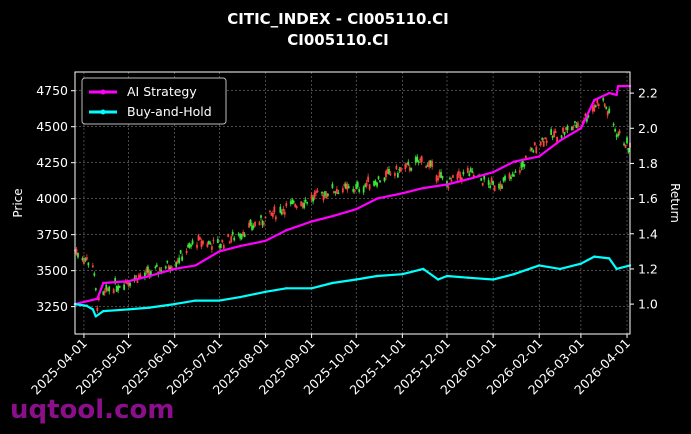 This screenshot has width=691, height=434. What do you see at coordinates (52, 198) in the screenshot?
I see `y-left-tick-label: 4000` at bounding box center [52, 198].